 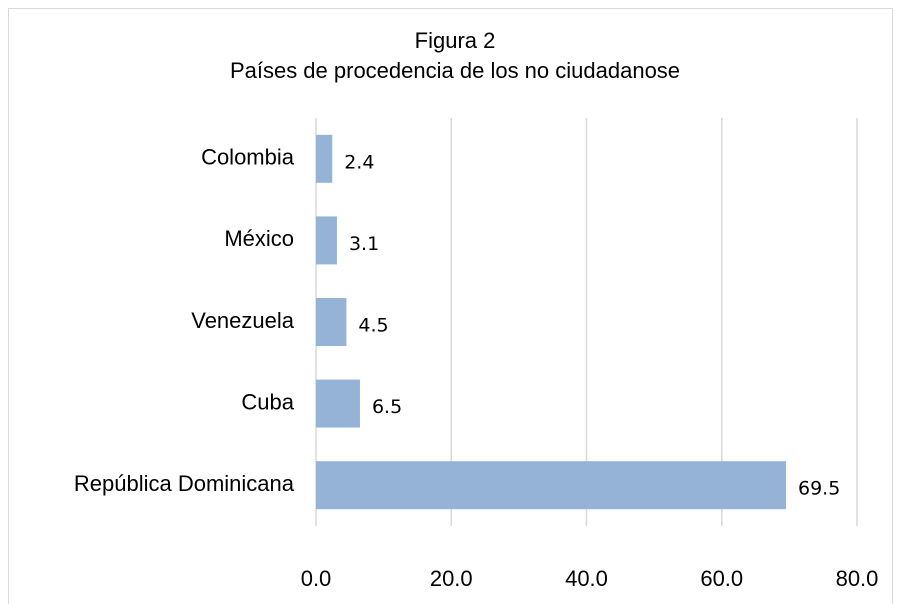 I want to click on data-label: 3.1, so click(x=364, y=244).